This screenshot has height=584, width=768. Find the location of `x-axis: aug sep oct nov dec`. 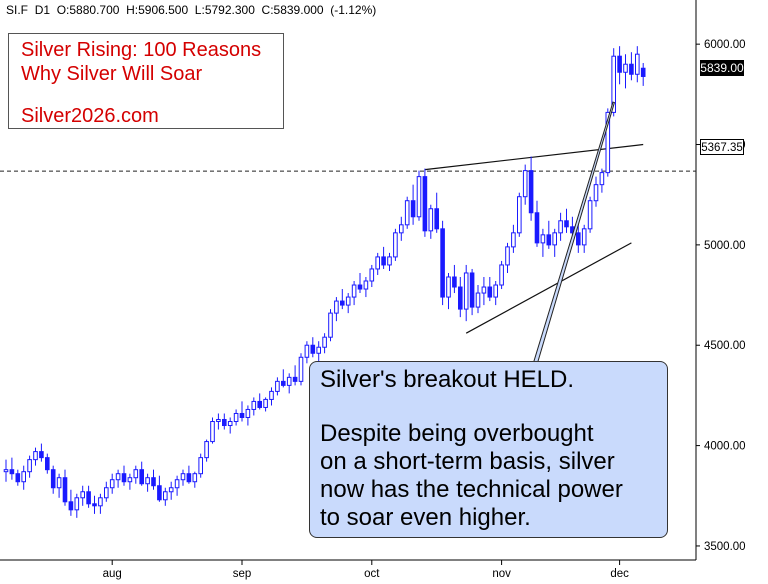

x-axis: aug sep oct nov dec is located at coordinates (366, 570).